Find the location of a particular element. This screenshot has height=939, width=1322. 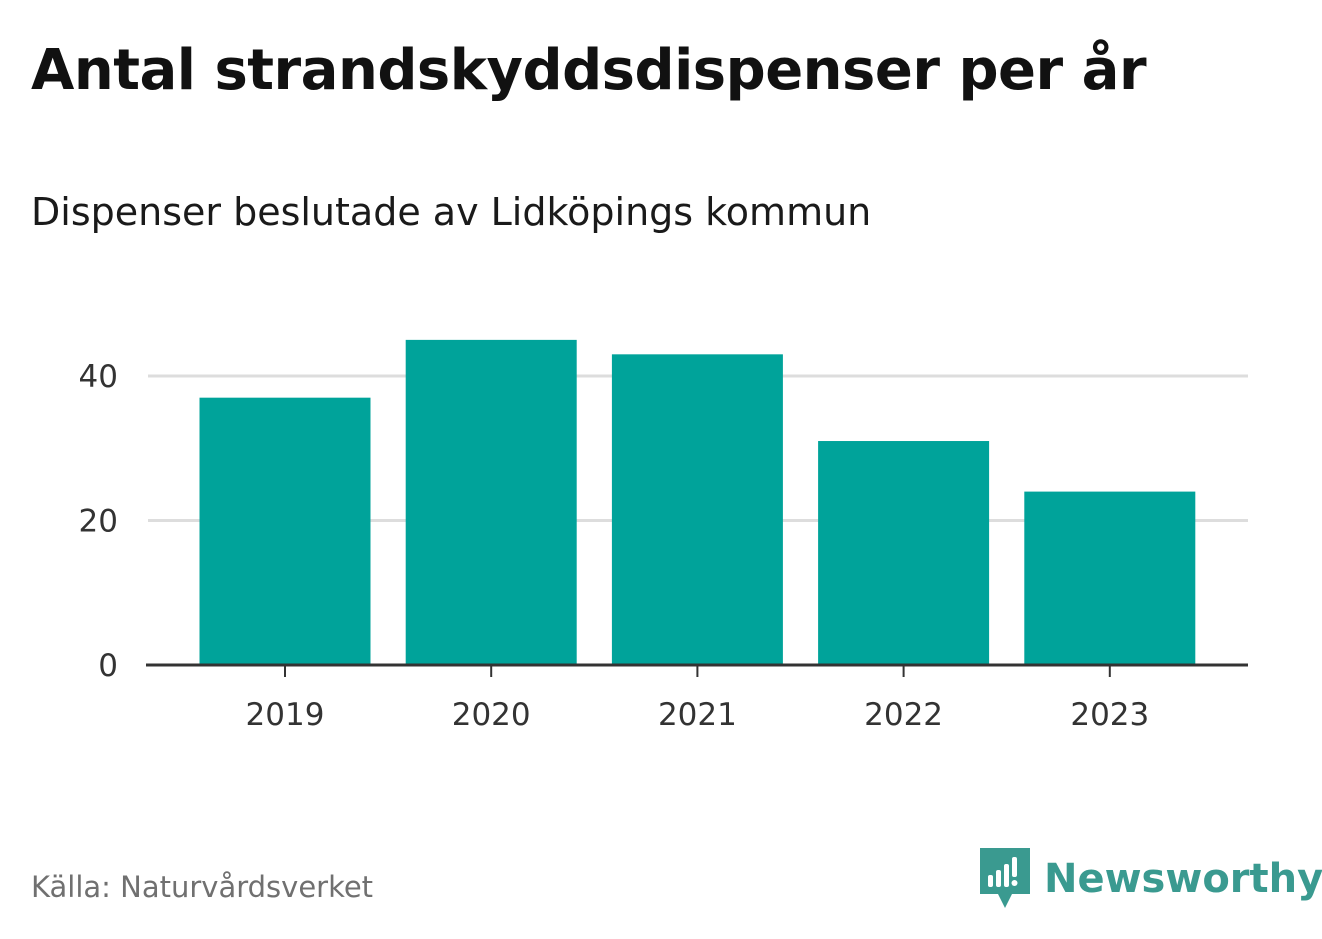

brand-logo: Newsworthy is located at coordinates (1151, 879).